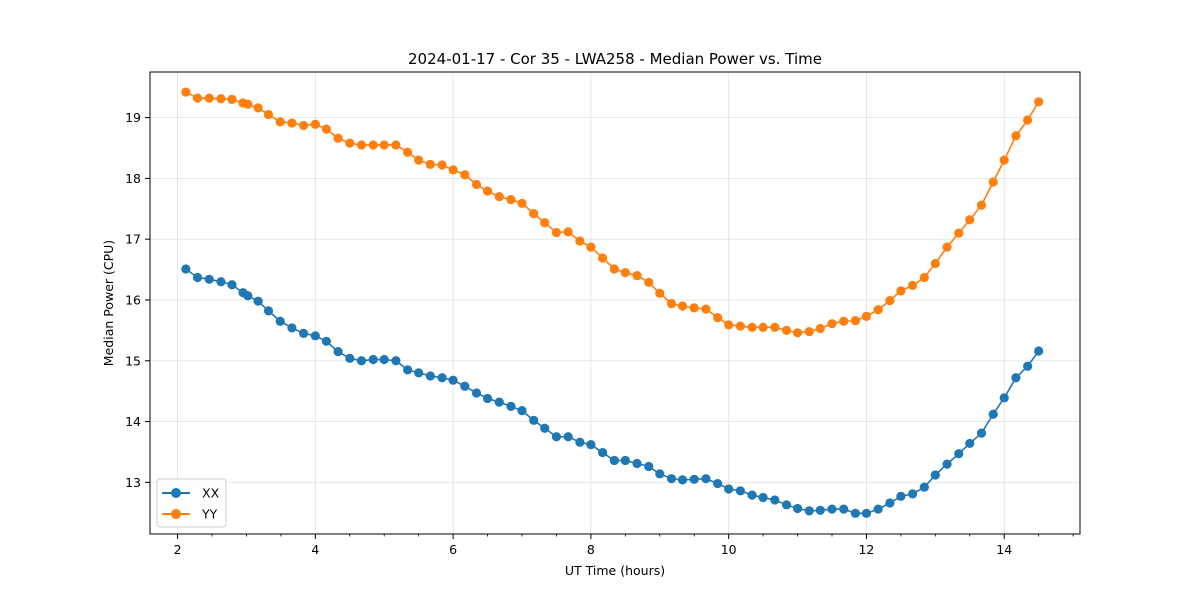 The height and width of the screenshot is (600, 1200). Describe the element at coordinates (729, 549) in the screenshot. I see `x-tick-label: 10` at that location.